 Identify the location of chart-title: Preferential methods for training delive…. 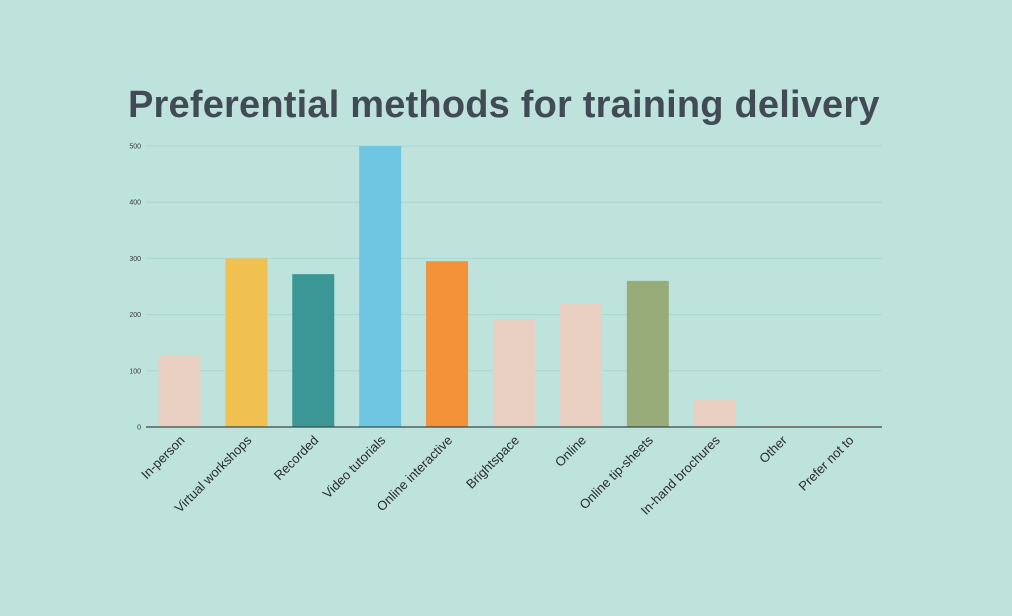
(504, 105).